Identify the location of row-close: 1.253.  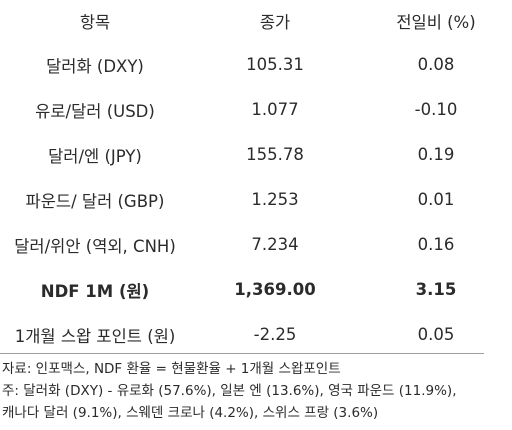
(275, 199).